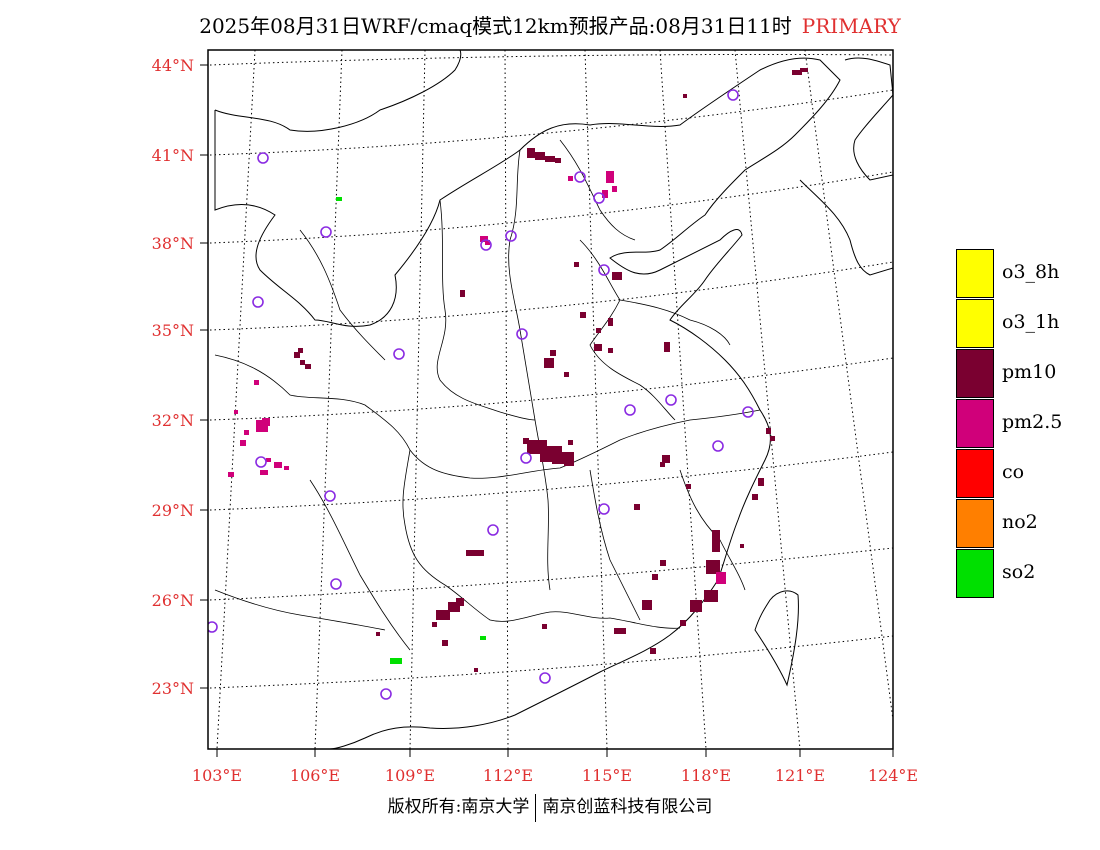  Describe the element at coordinates (607, 775) in the screenshot. I see `lon-label: 115°E` at that location.